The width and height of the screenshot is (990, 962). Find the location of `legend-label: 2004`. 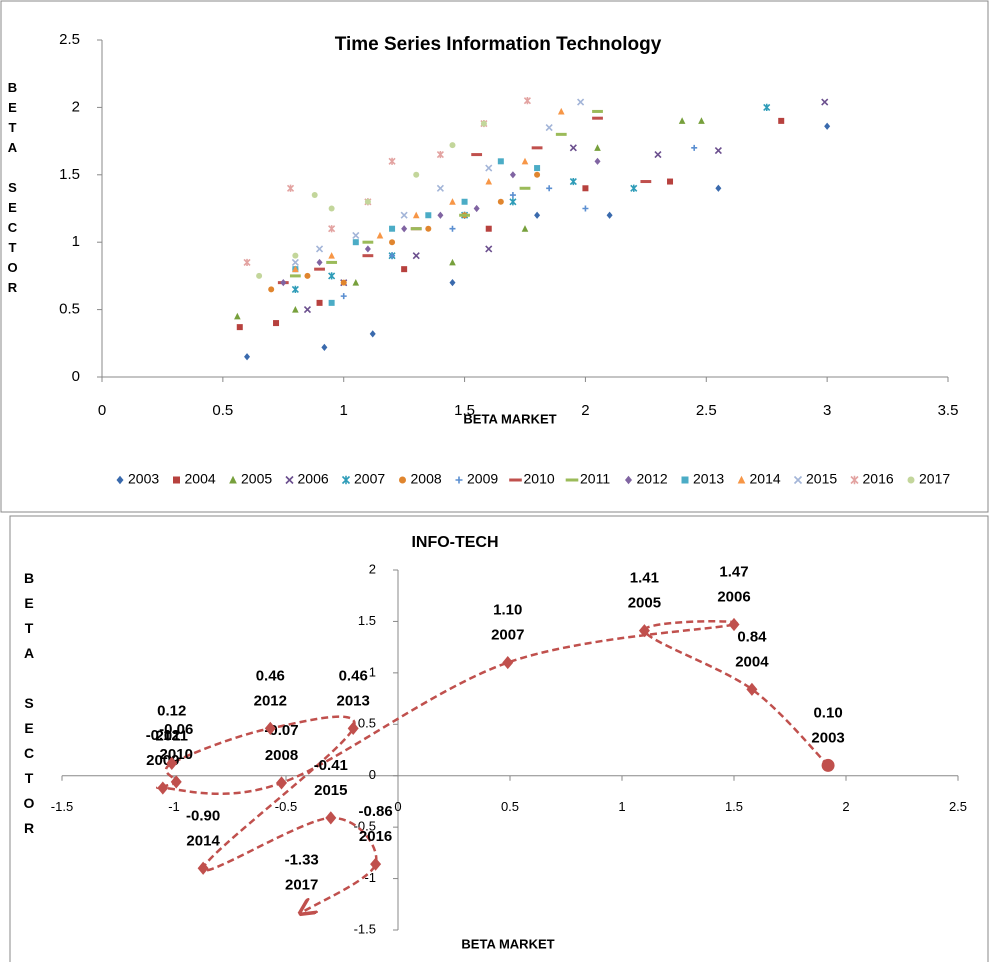

legend-label: 2004 is located at coordinates (200, 479).